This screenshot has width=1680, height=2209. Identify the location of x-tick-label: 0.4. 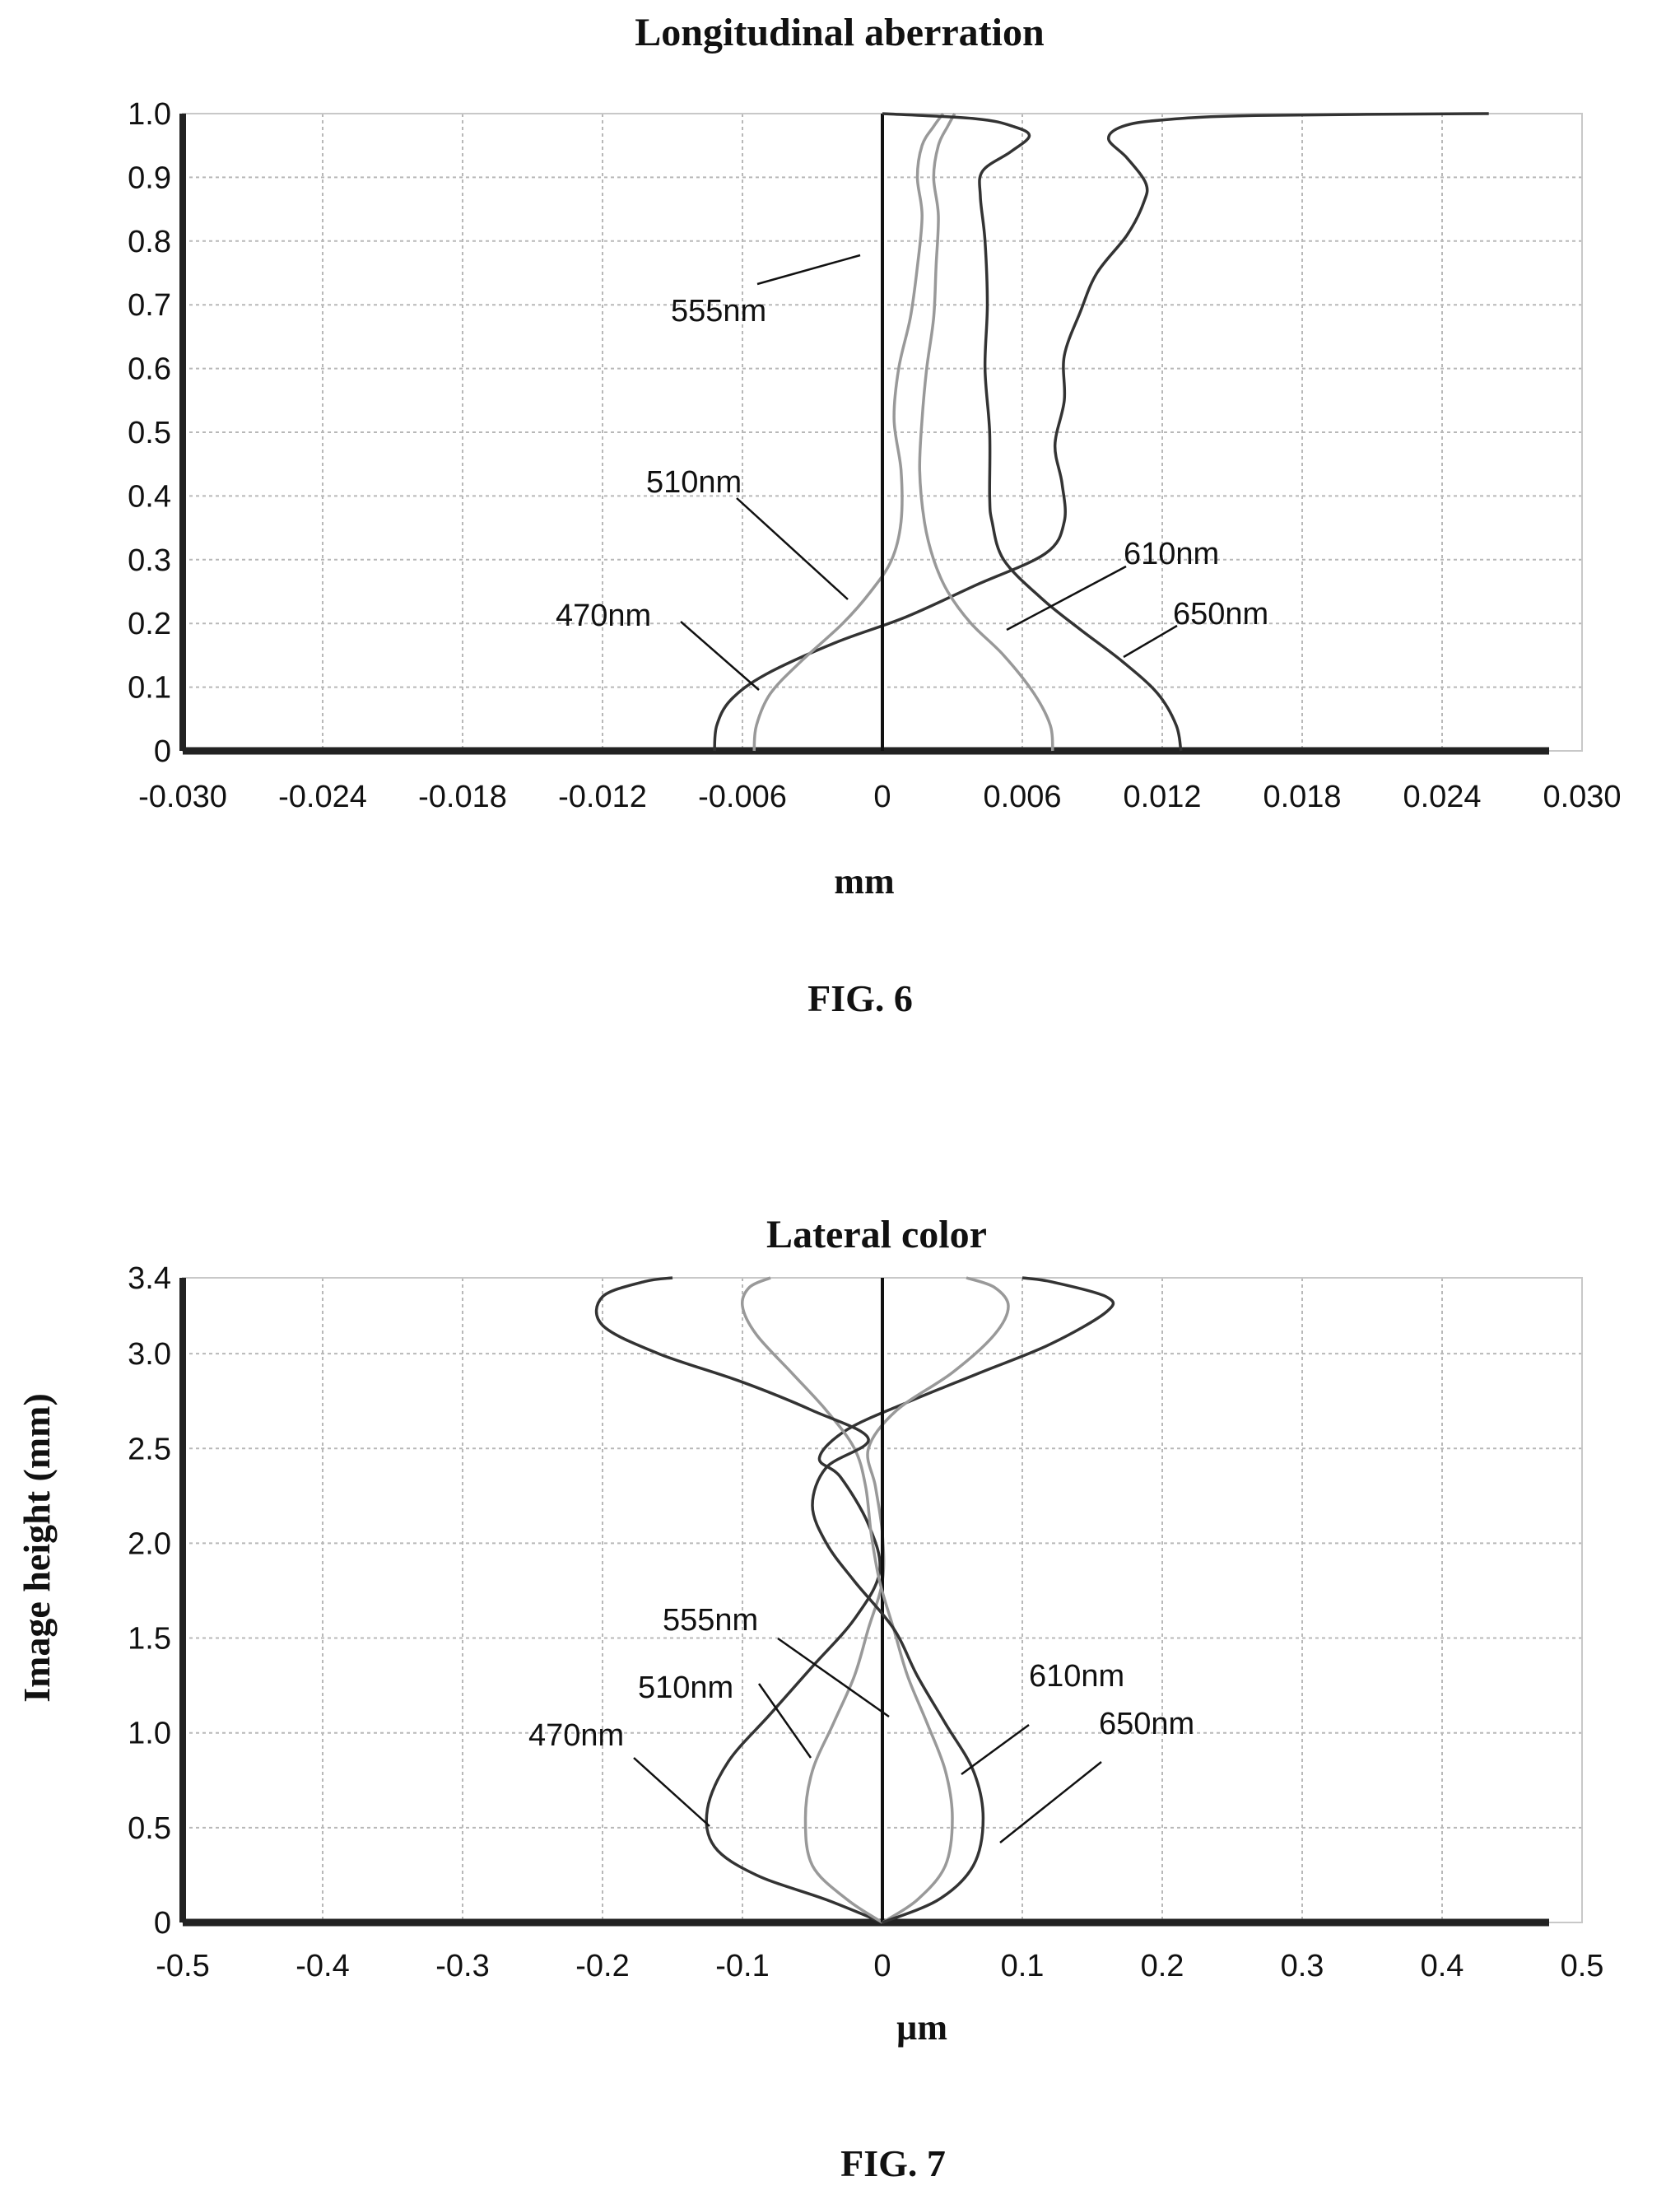
(1442, 1966).